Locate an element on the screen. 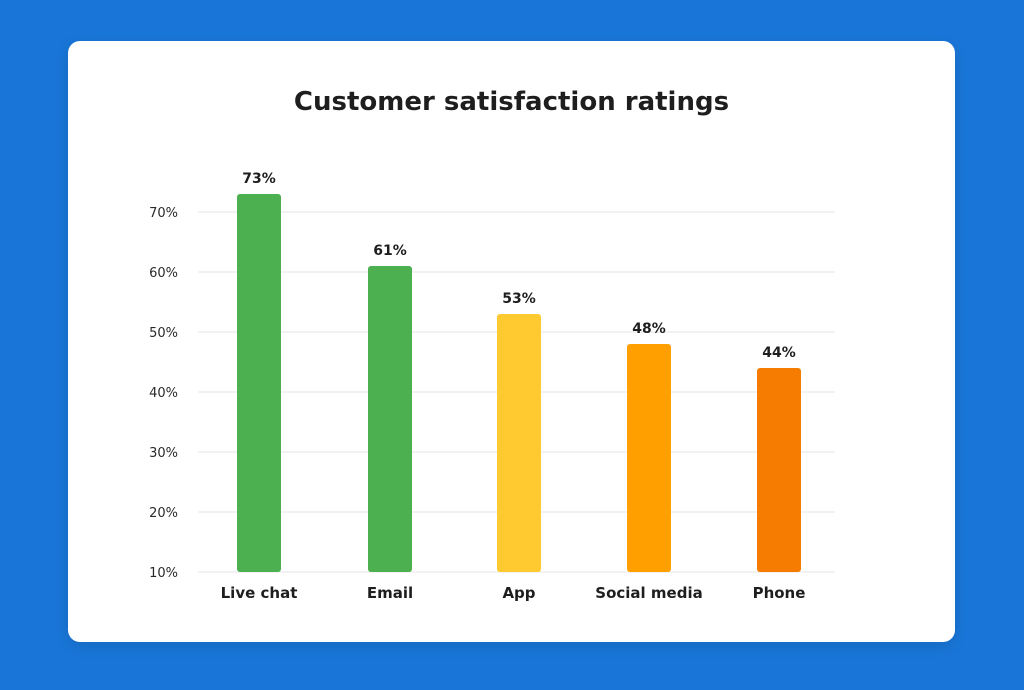  y-tick-label: 50% is located at coordinates (163, 333).